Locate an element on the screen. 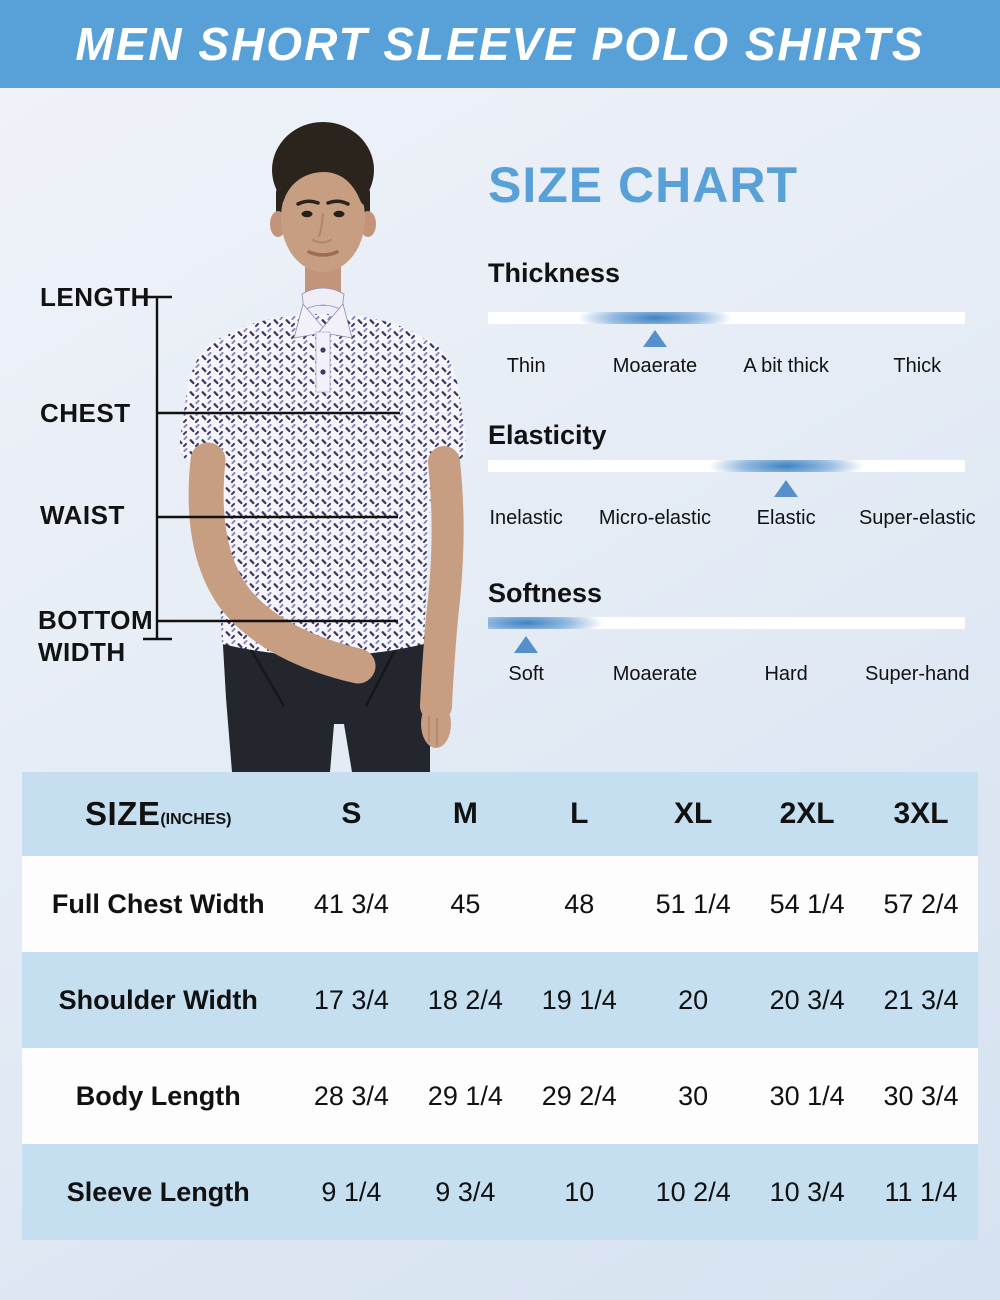 The height and width of the screenshot is (1300, 1000). cell-value: 51 1/4 is located at coordinates (693, 903).